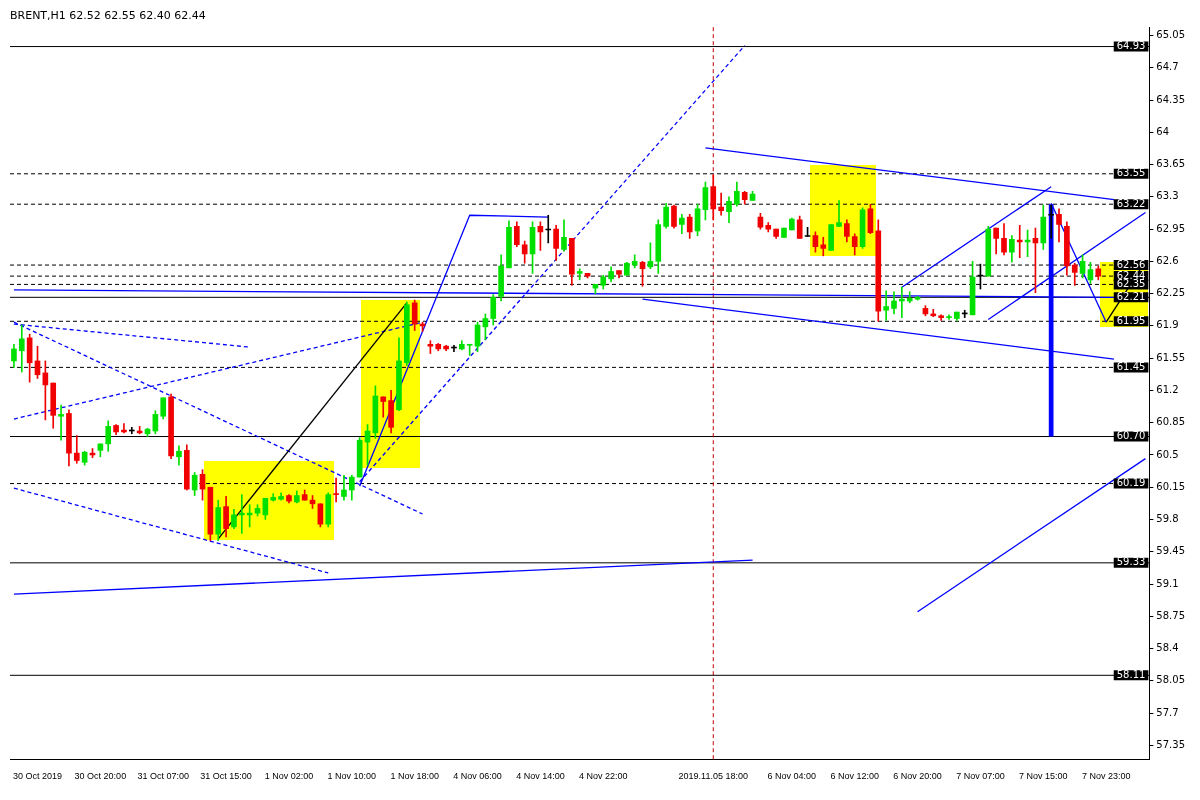 This screenshot has width=1200, height=800. I want to click on y-tick-label: 65.05, so click(1171, 35).